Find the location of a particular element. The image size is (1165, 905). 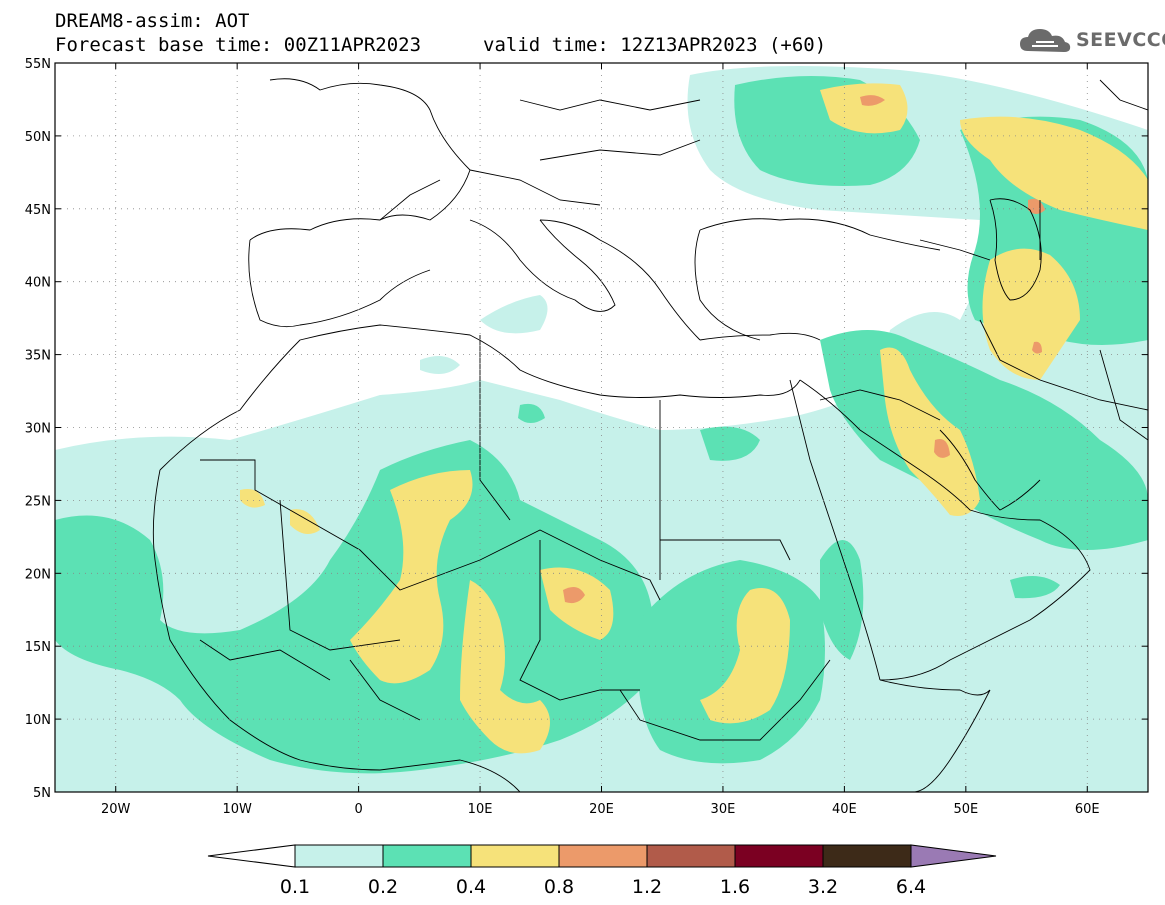

colorbar: 0.1 0.2 0.4 0.8 1.2 1.6 3.2 6.4 is located at coordinates (602, 871).